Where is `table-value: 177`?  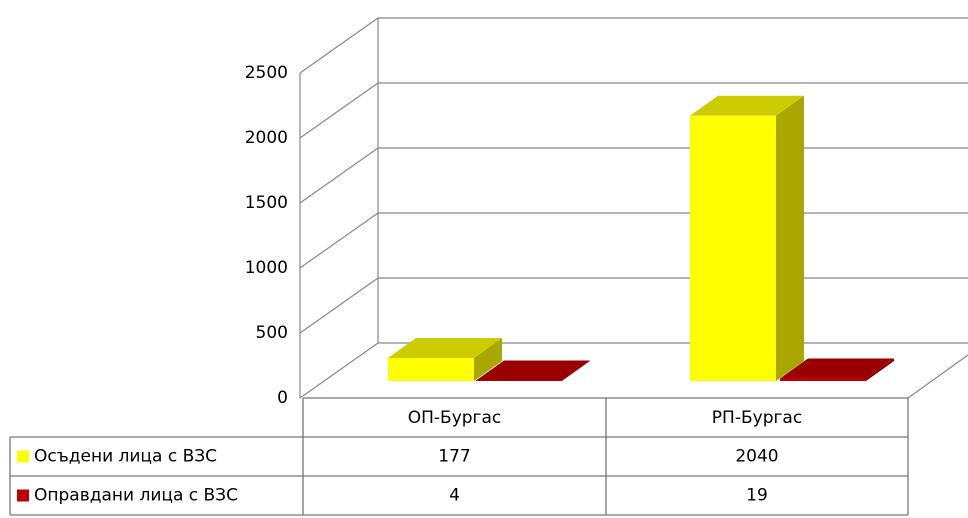
table-value: 177 is located at coordinates (454, 457).